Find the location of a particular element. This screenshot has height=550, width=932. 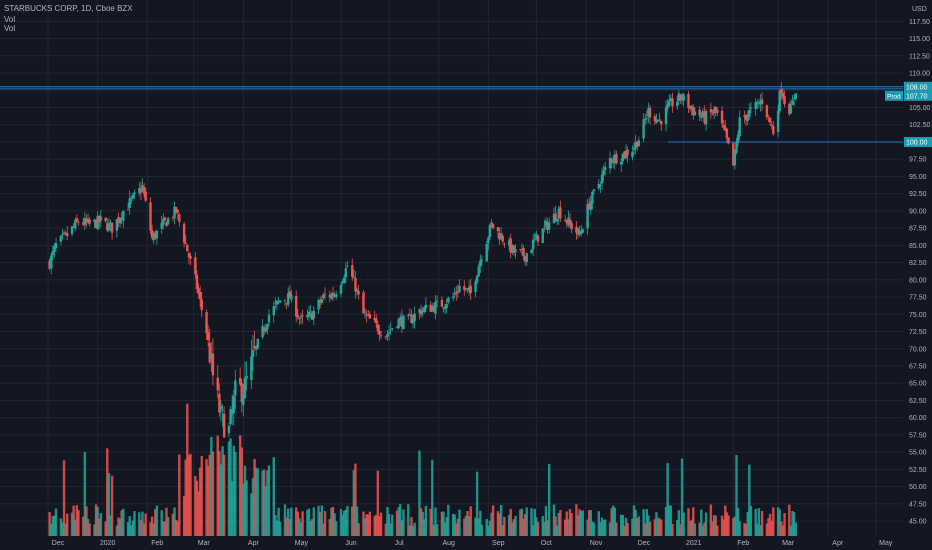

y-tick-label: 110.00 is located at coordinates (919, 74).